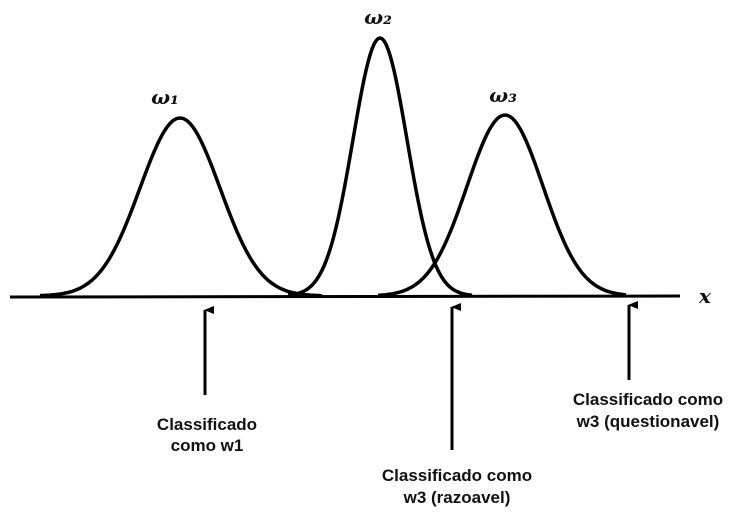 The height and width of the screenshot is (516, 752). I want to click on curve-label: ω₂, so click(378, 17).